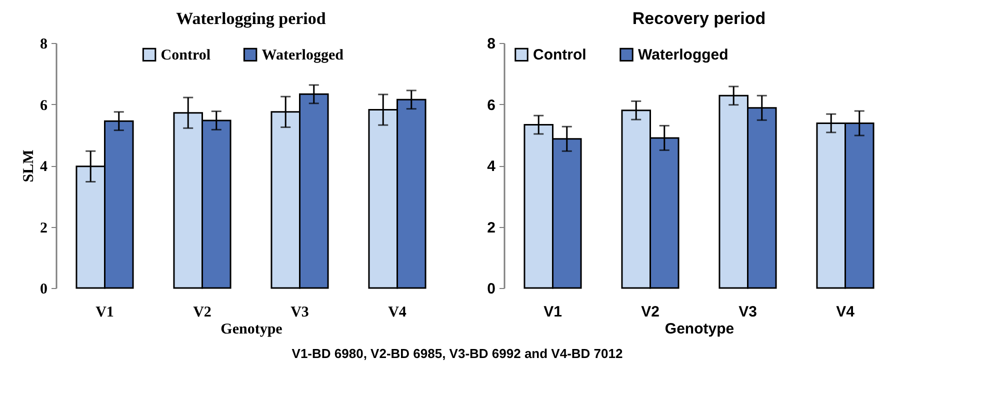 The width and height of the screenshot is (997, 405). What do you see at coordinates (699, 18) in the screenshot?
I see `chart-title: Recovery period` at bounding box center [699, 18].